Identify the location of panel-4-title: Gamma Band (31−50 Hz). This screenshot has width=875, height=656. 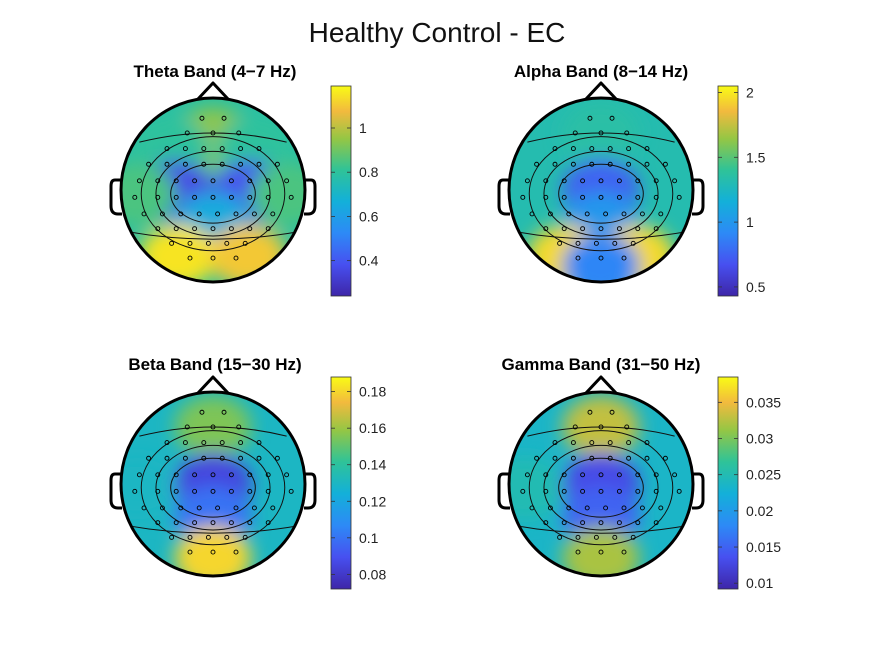
(601, 364).